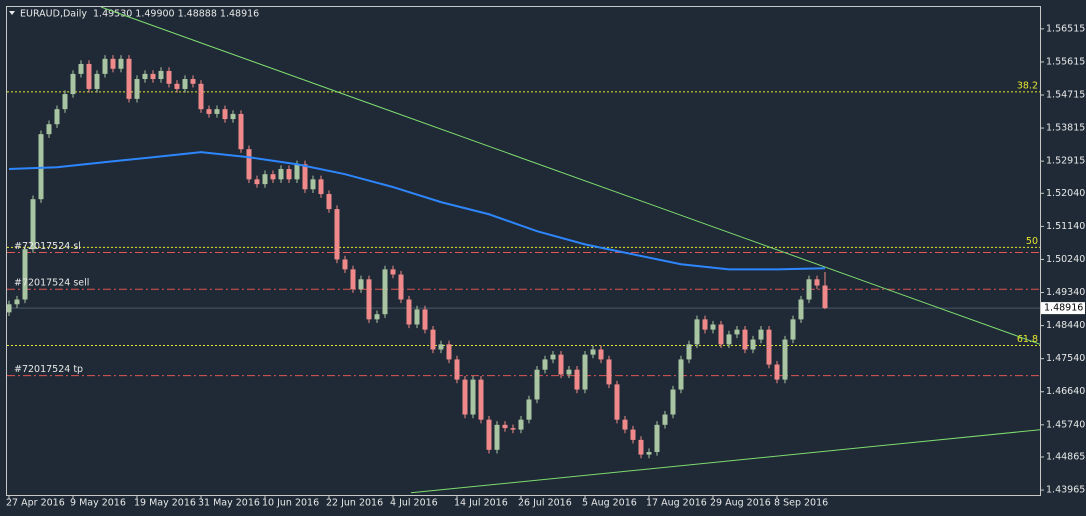  I want to click on x-tick-label: 31 May 2016, so click(229, 503).